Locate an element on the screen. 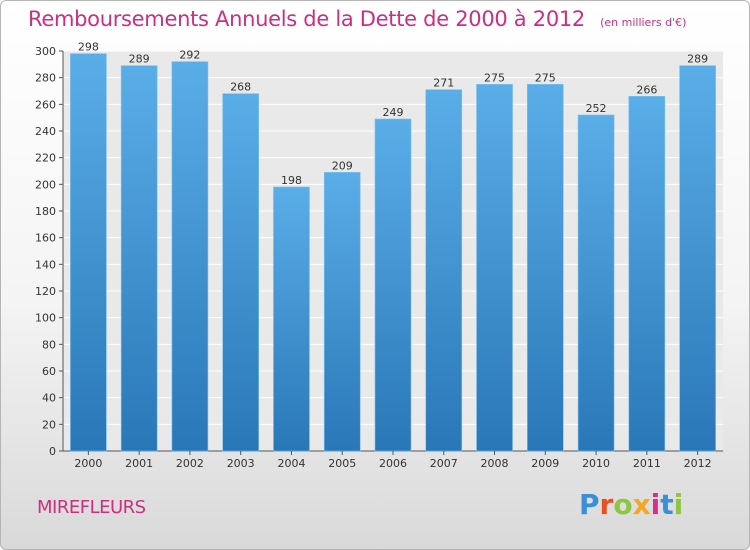 This screenshot has width=750, height=550. y-tick-label: 220 is located at coordinates (45, 158).